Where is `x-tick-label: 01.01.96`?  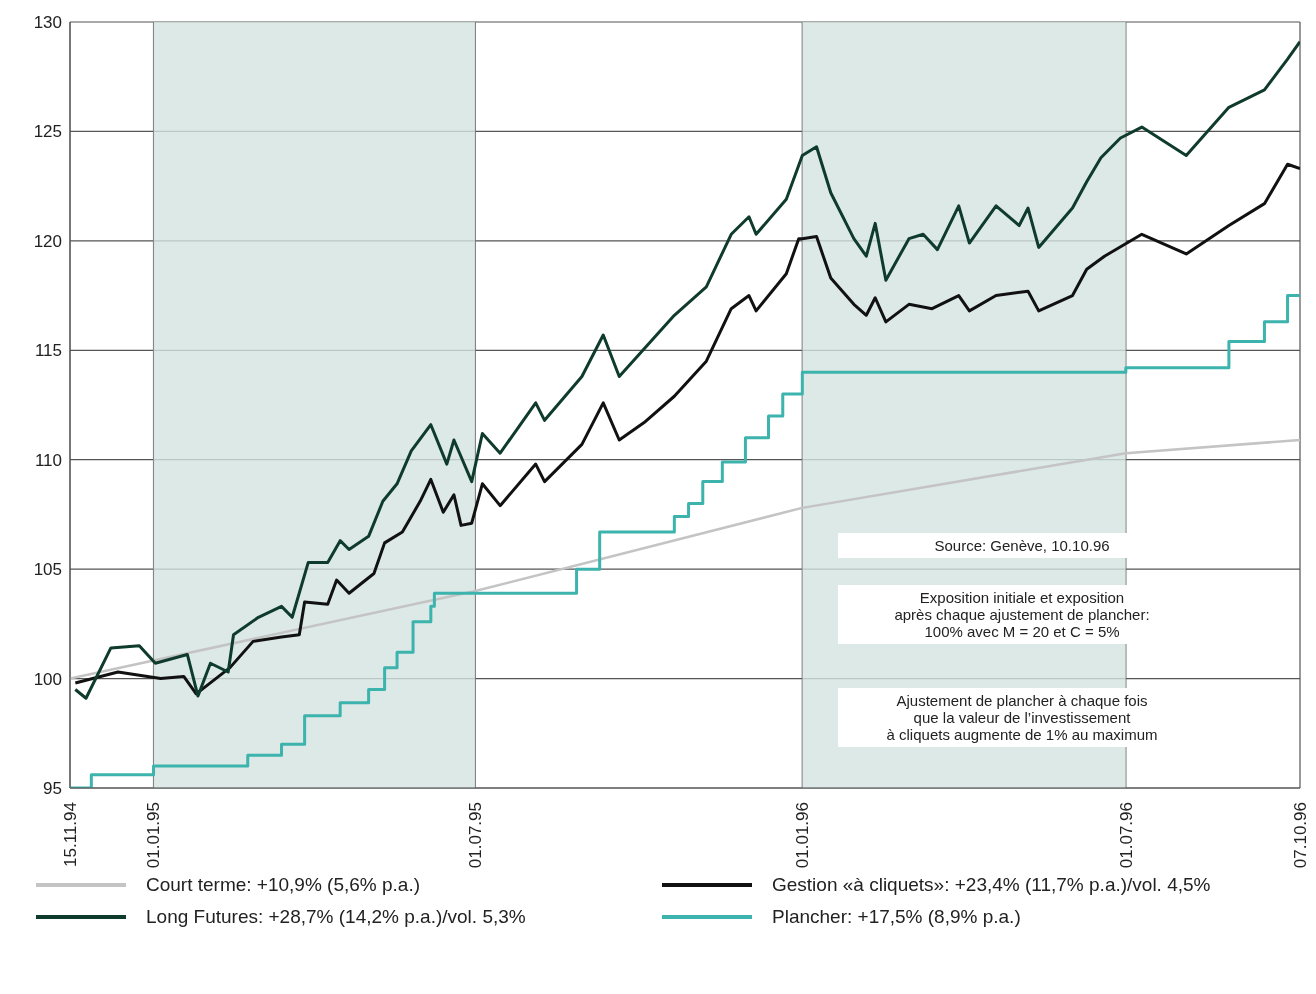
x-tick-label: 01.01.96 is located at coordinates (803, 835).